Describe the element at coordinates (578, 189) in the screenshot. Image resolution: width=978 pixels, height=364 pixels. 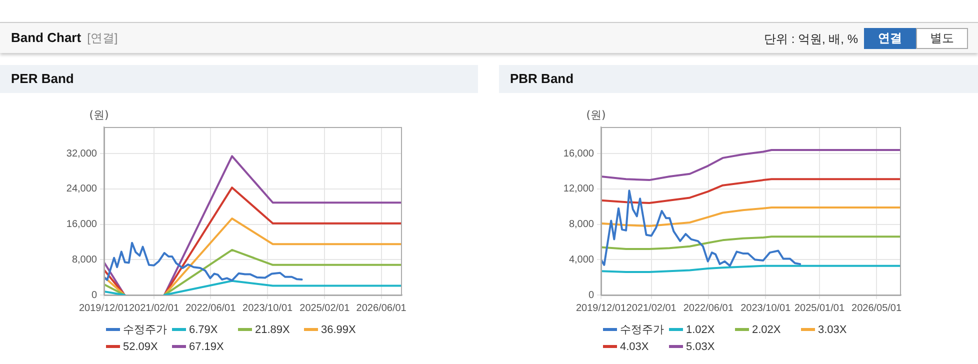
I see `y-tick-label: 12,000` at that location.